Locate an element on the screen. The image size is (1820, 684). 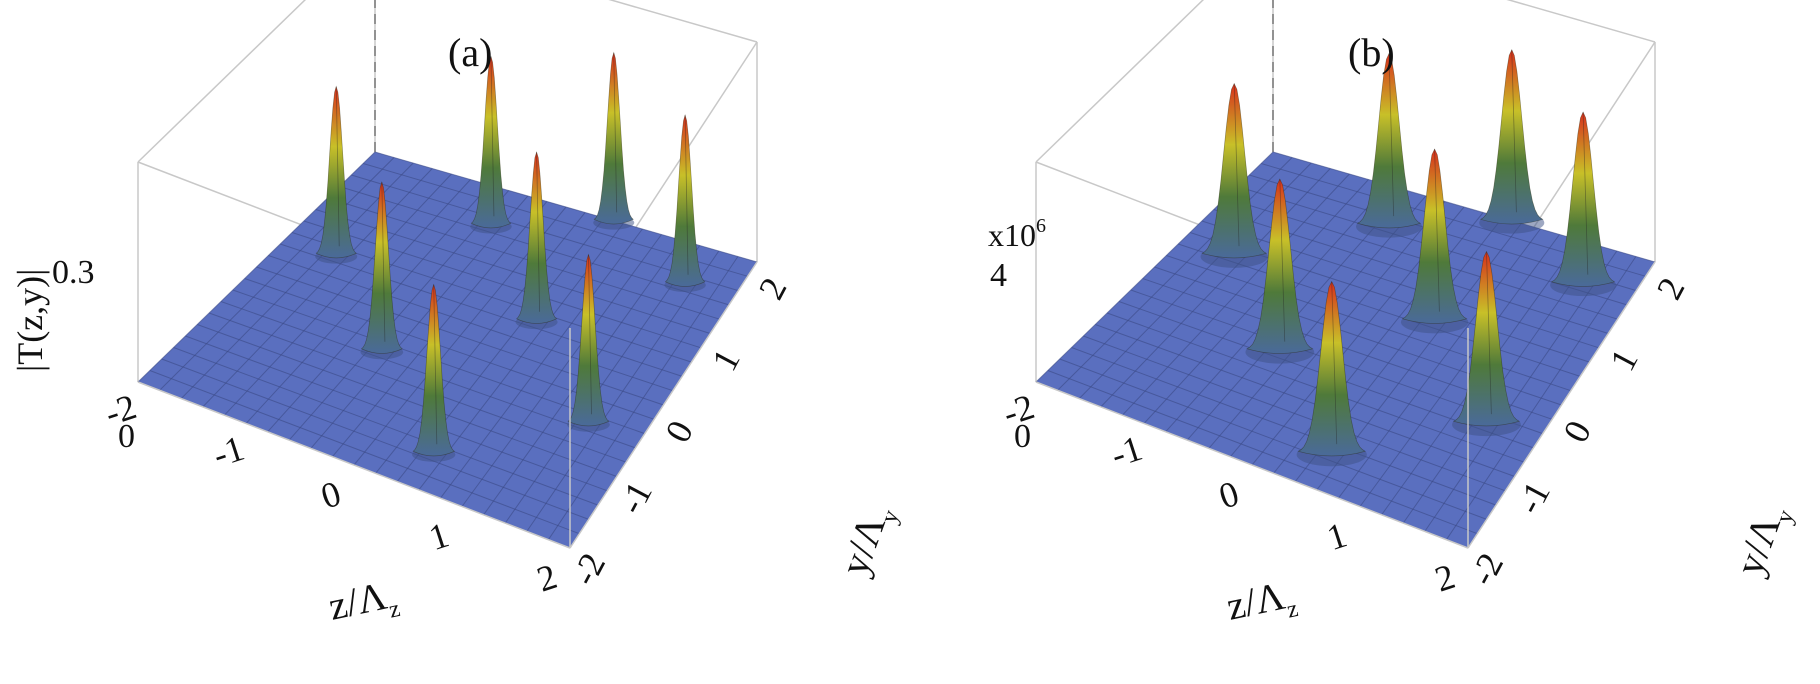
x-tick-label: -2 is located at coordinates (1018, 409).